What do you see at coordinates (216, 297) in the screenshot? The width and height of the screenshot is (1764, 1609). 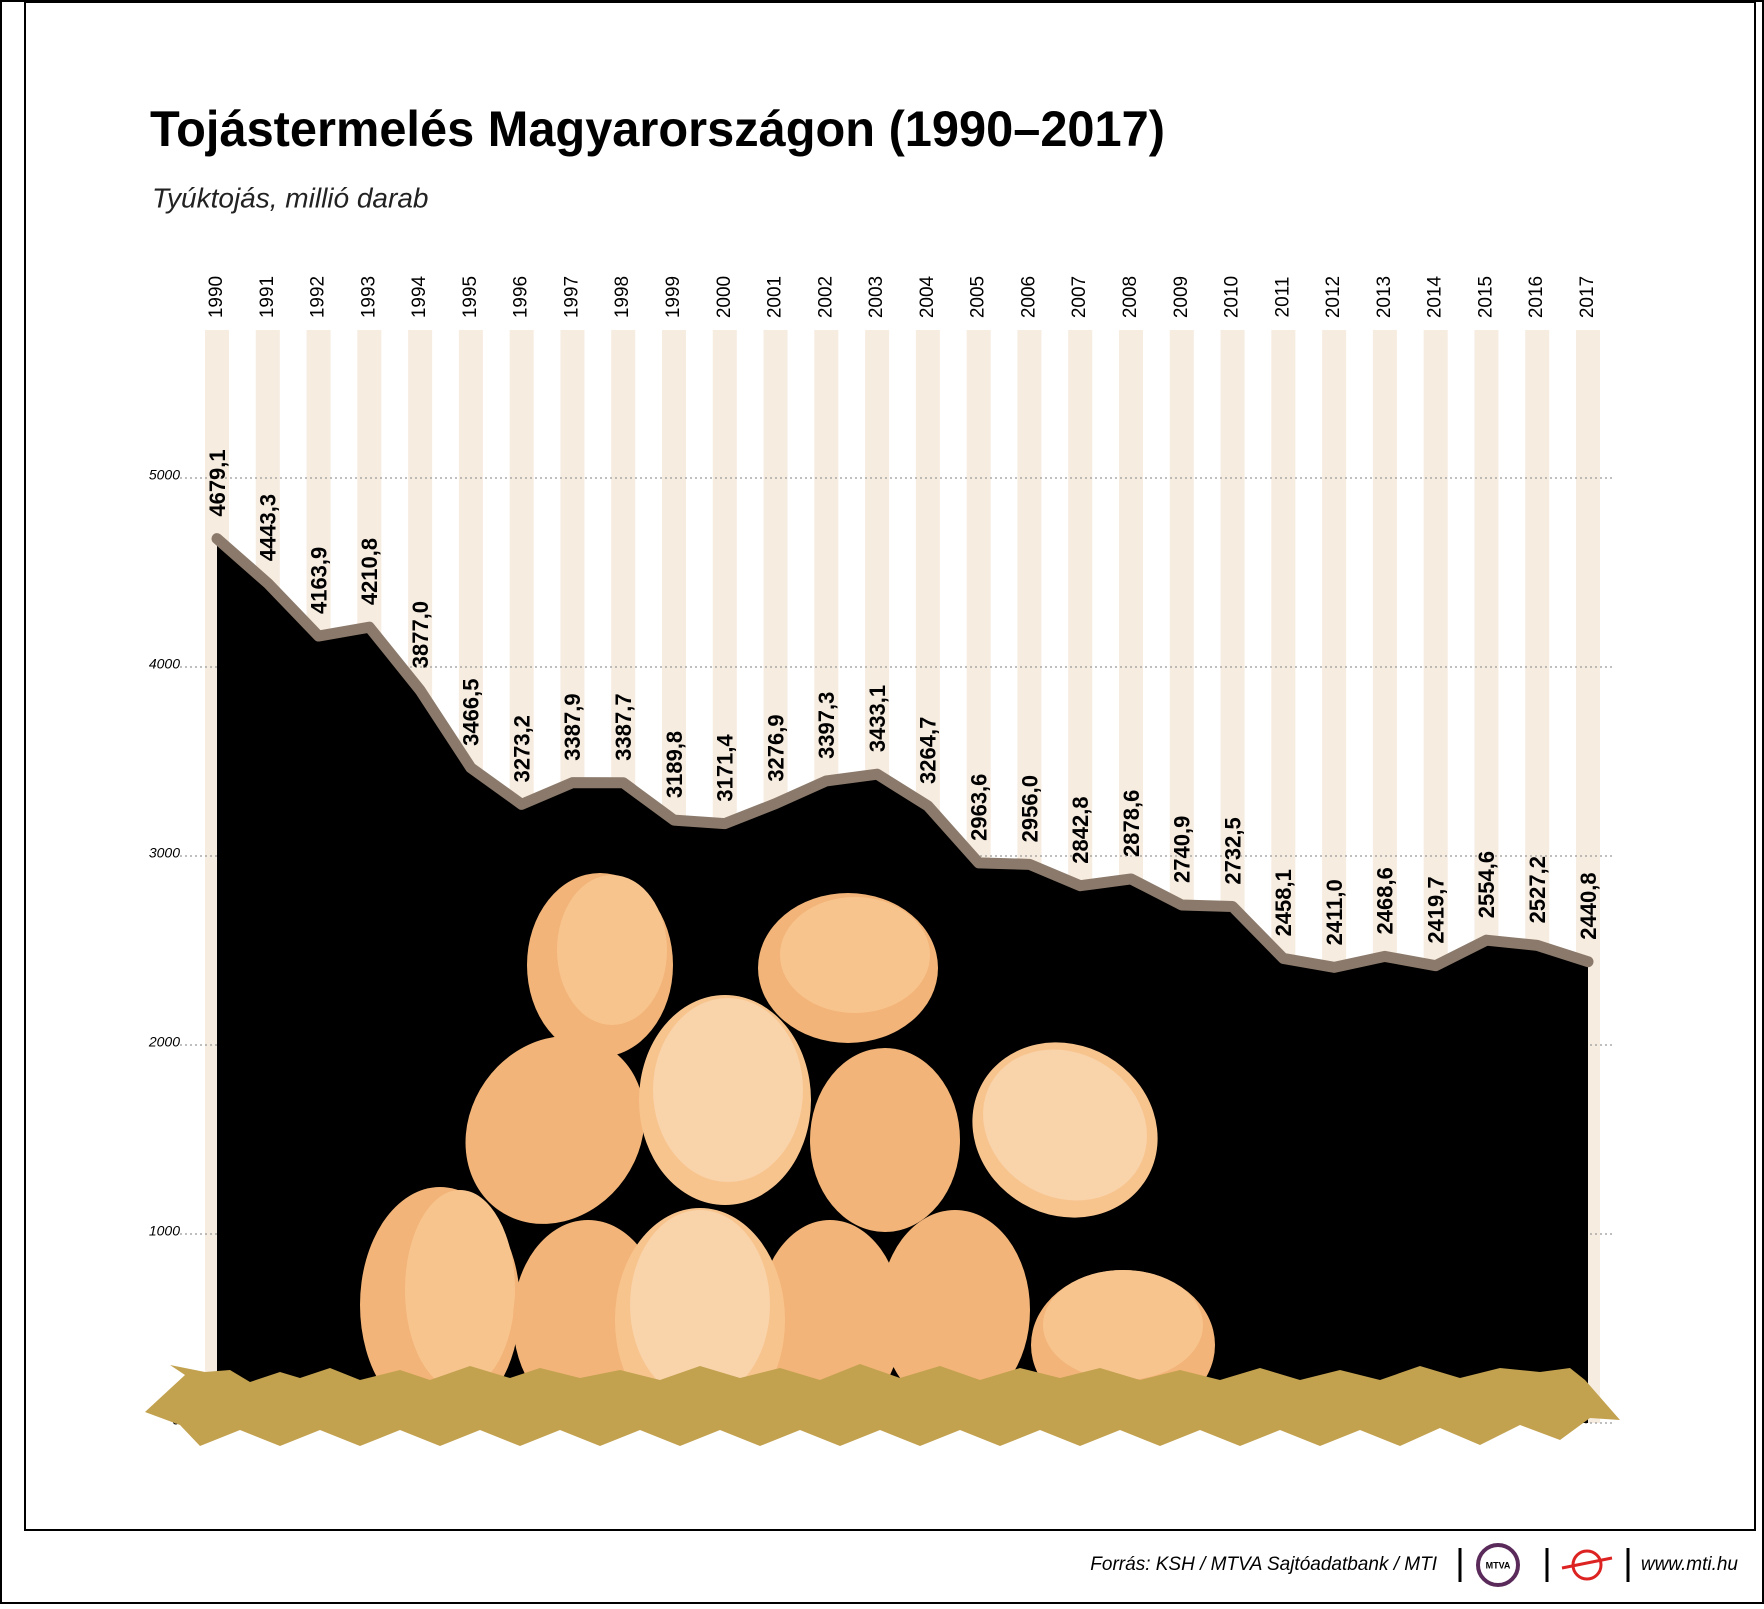 I see `x-tick-label: 1990` at bounding box center [216, 297].